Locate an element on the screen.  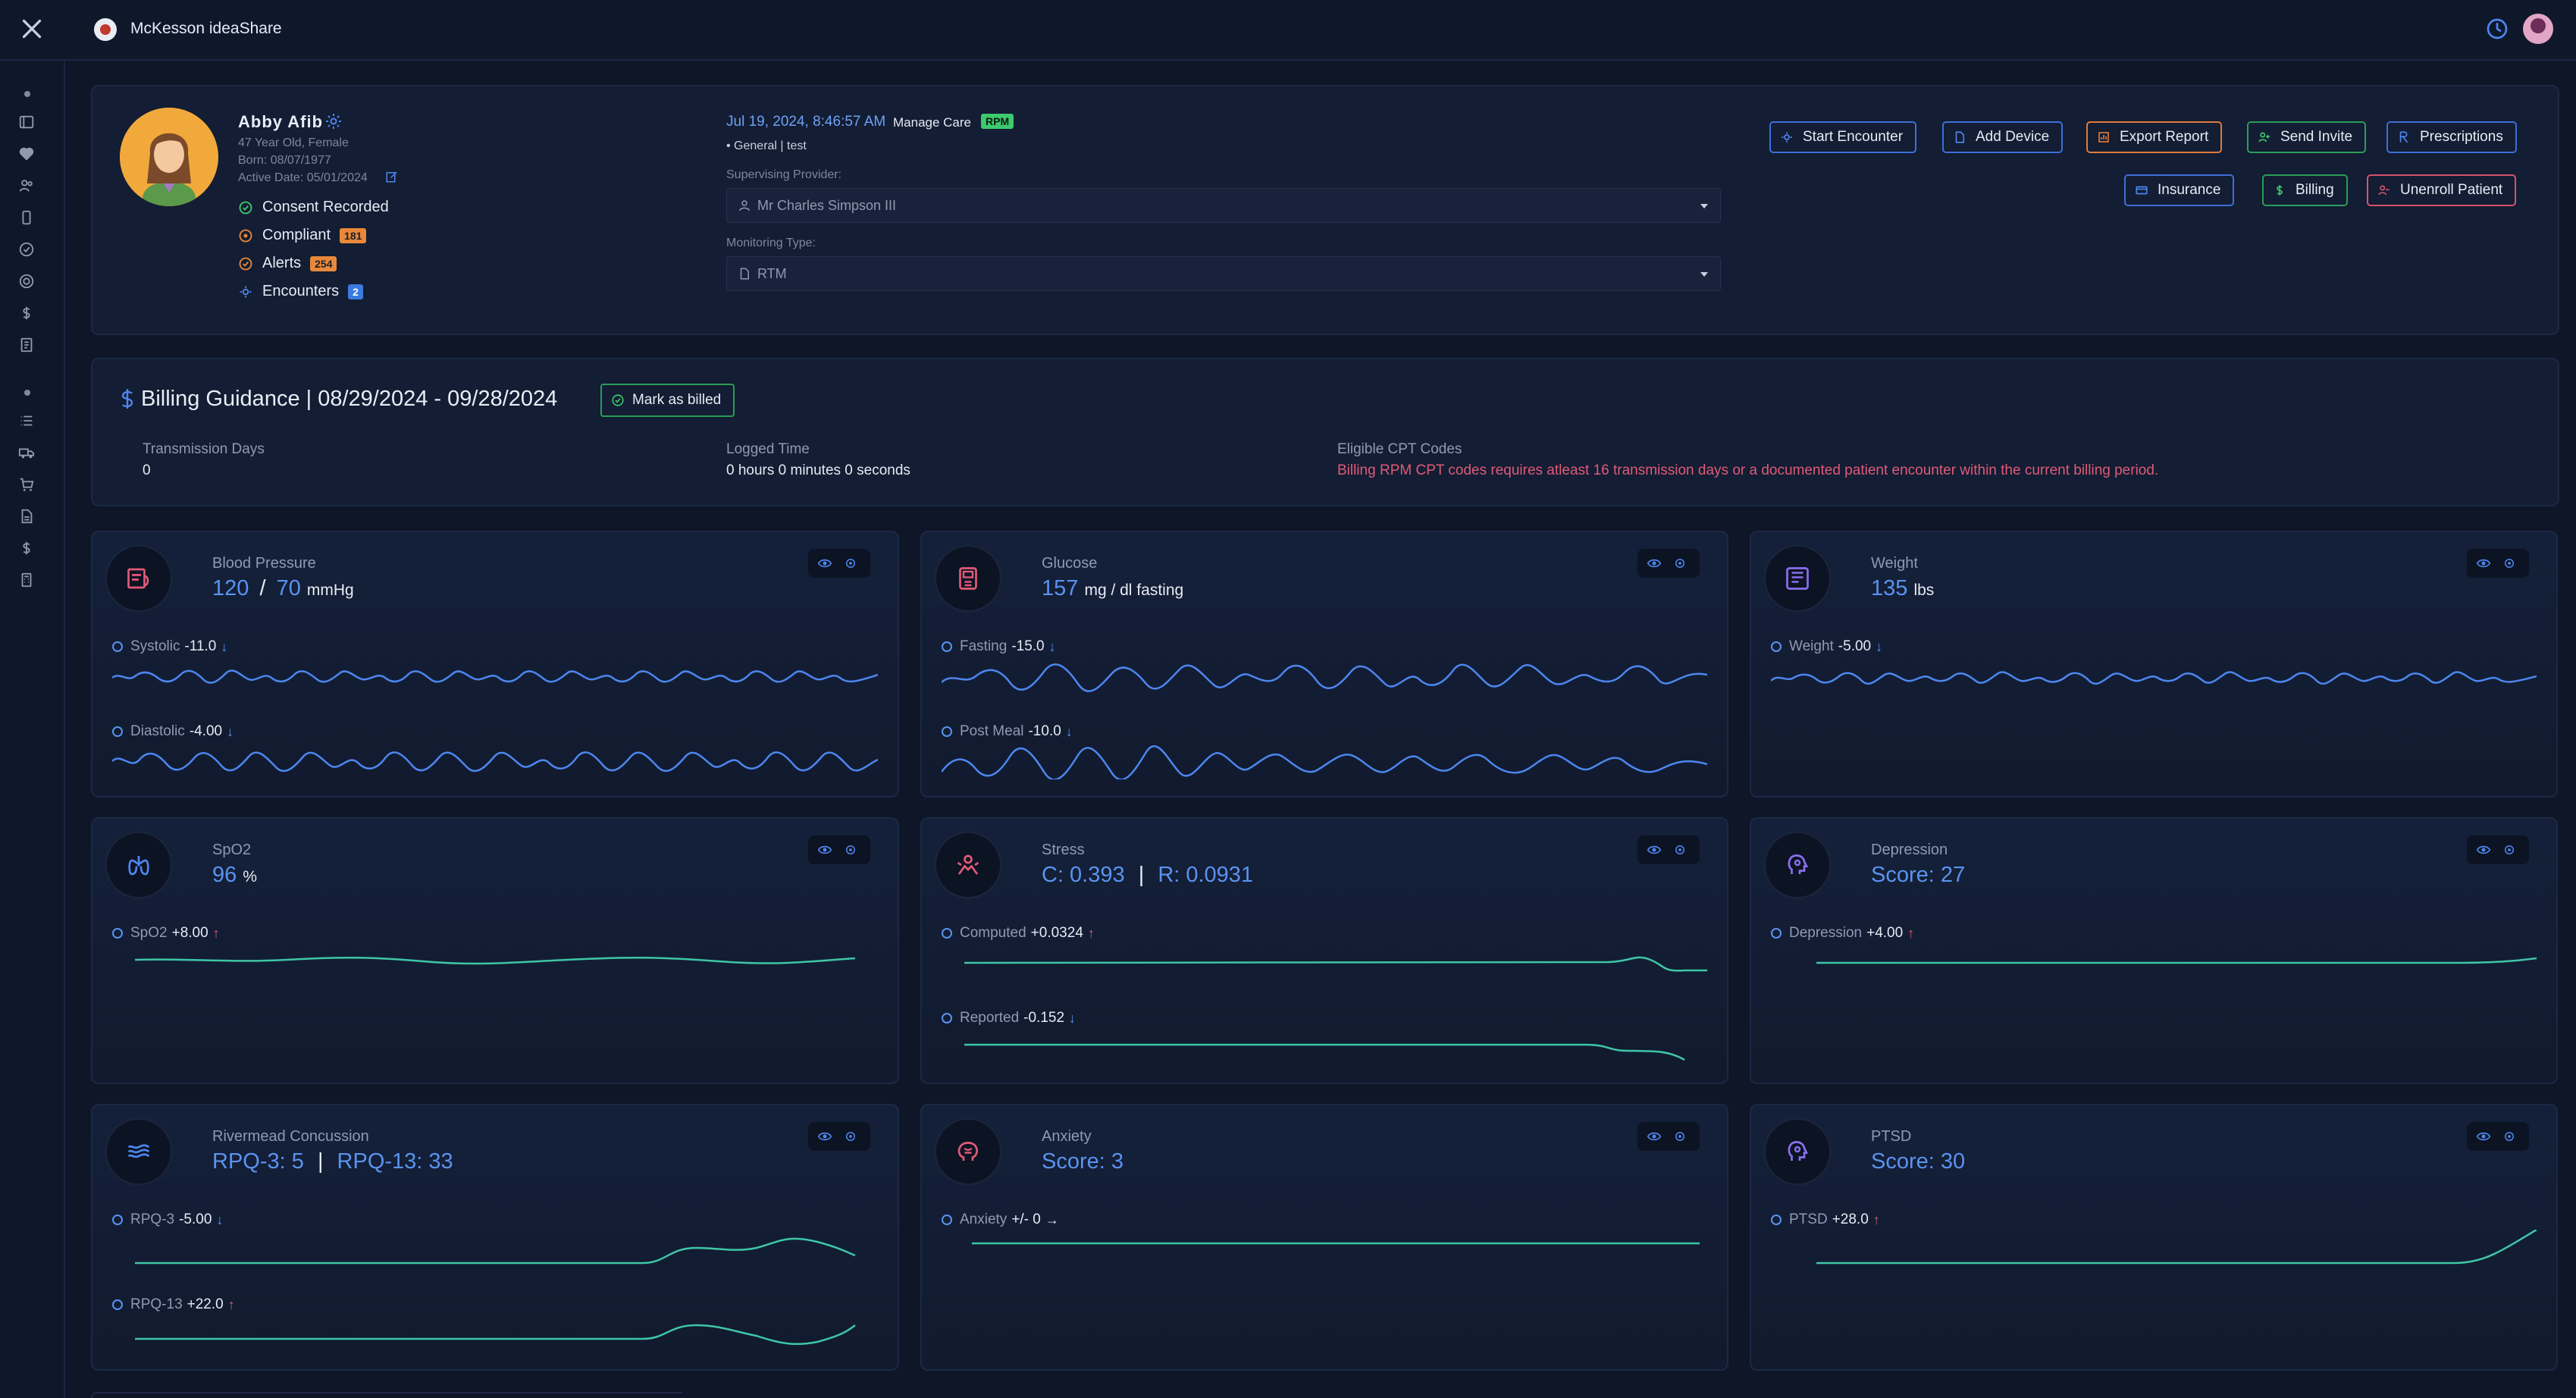
edit-icon is located at coordinates (392, 176).